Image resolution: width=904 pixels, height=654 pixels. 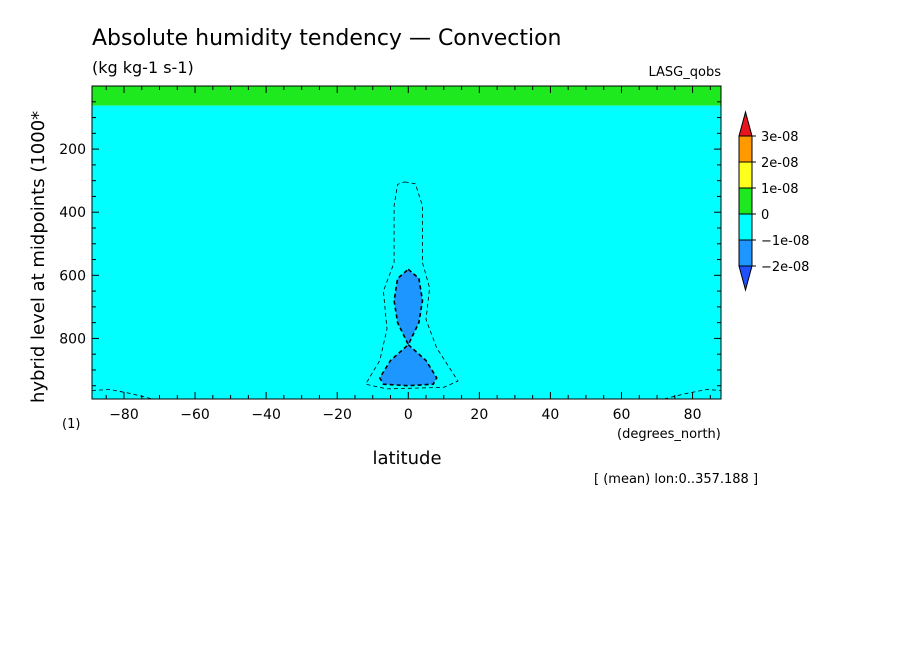 I want to click on footnote: [ (mean) lon:0..357.188 ], so click(x=676, y=479).